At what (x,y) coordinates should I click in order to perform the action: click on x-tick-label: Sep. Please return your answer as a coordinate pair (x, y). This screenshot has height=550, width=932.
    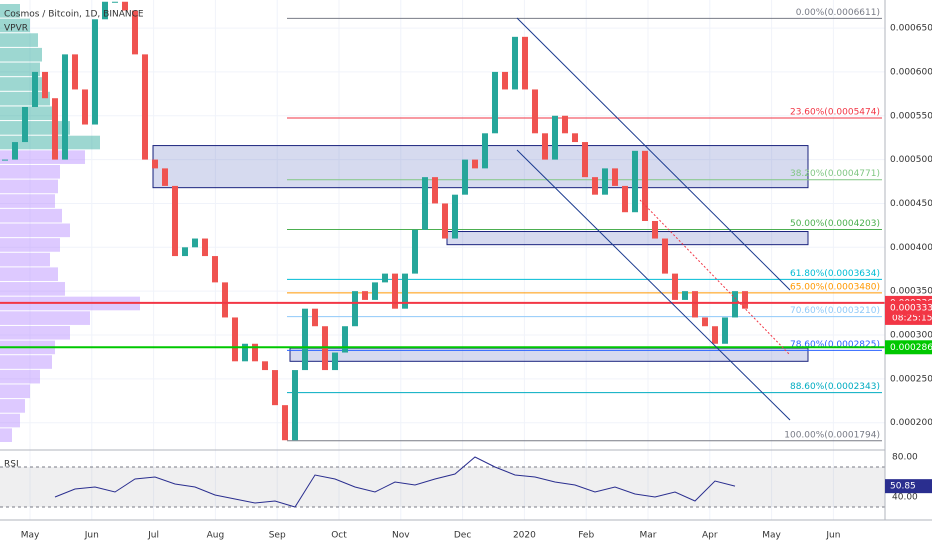
    Looking at the image, I should click on (277, 536).